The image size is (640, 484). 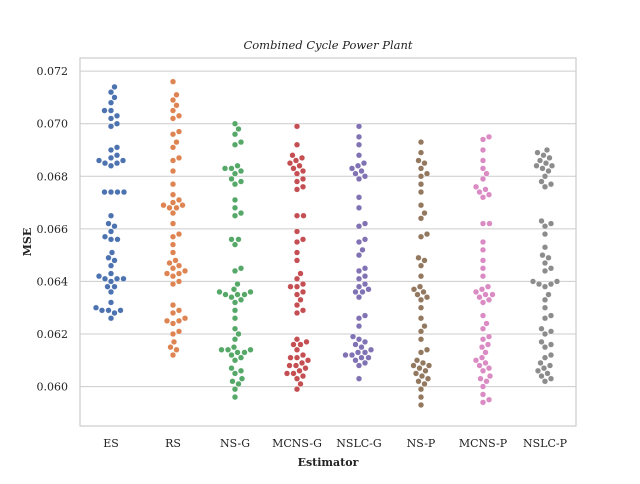 What do you see at coordinates (53, 229) in the screenshot?
I see `y-axis-ticks: 0.060 0.062 0.064 0.066 0.068 0.070 0.072` at bounding box center [53, 229].